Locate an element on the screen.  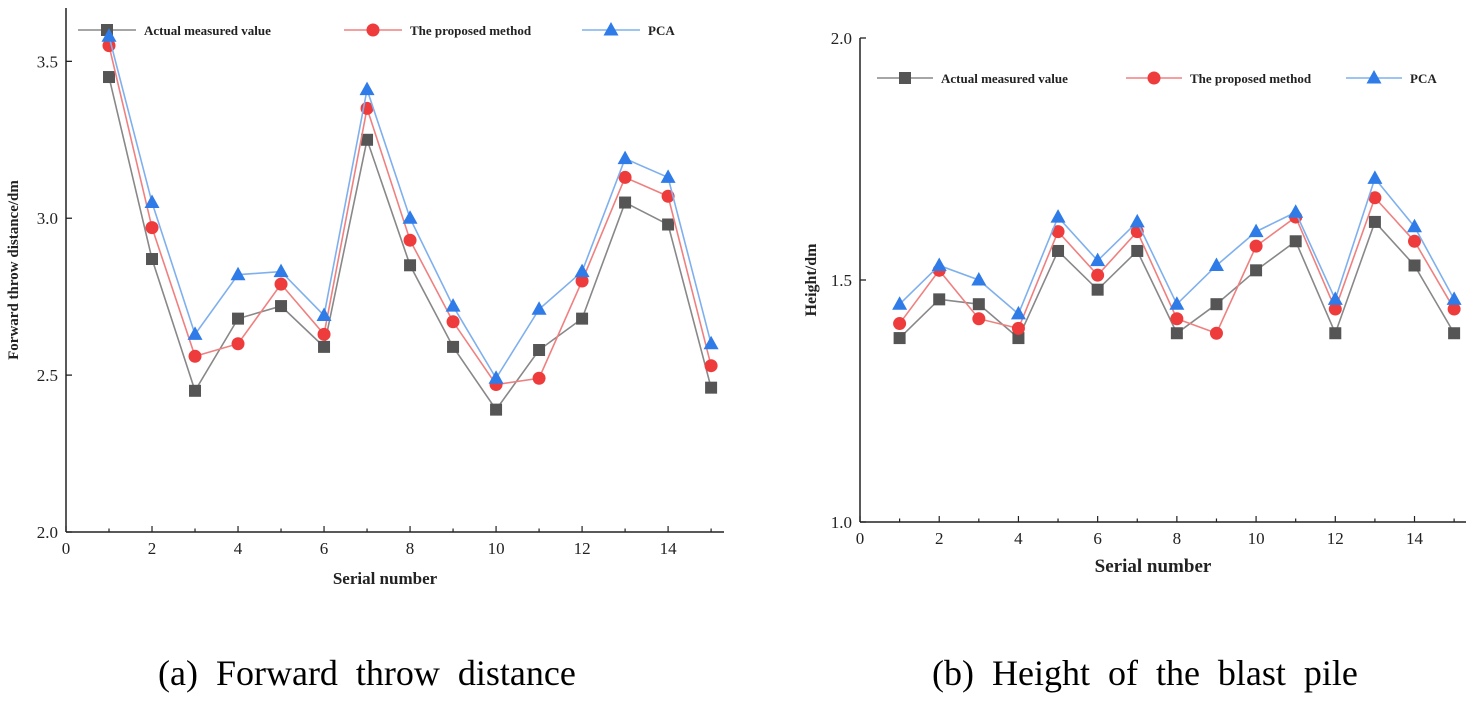
caption-a: (a) Forward throw distance is located at coordinates (367, 673).